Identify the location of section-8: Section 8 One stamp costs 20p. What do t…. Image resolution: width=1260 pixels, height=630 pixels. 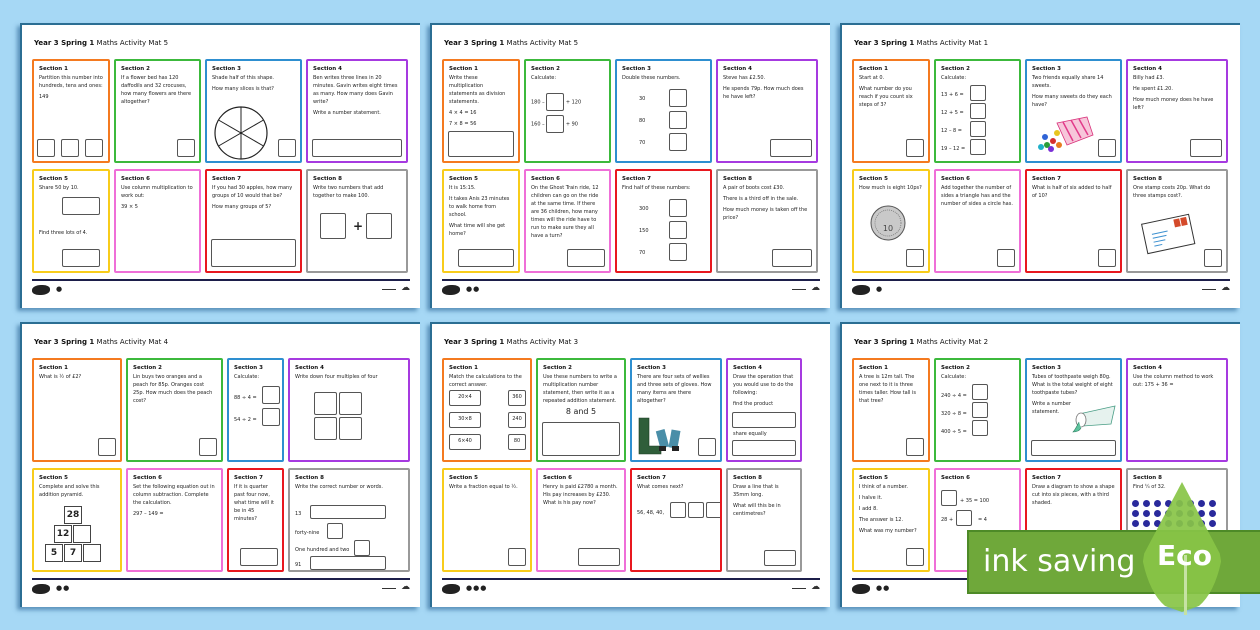
(1177, 221).